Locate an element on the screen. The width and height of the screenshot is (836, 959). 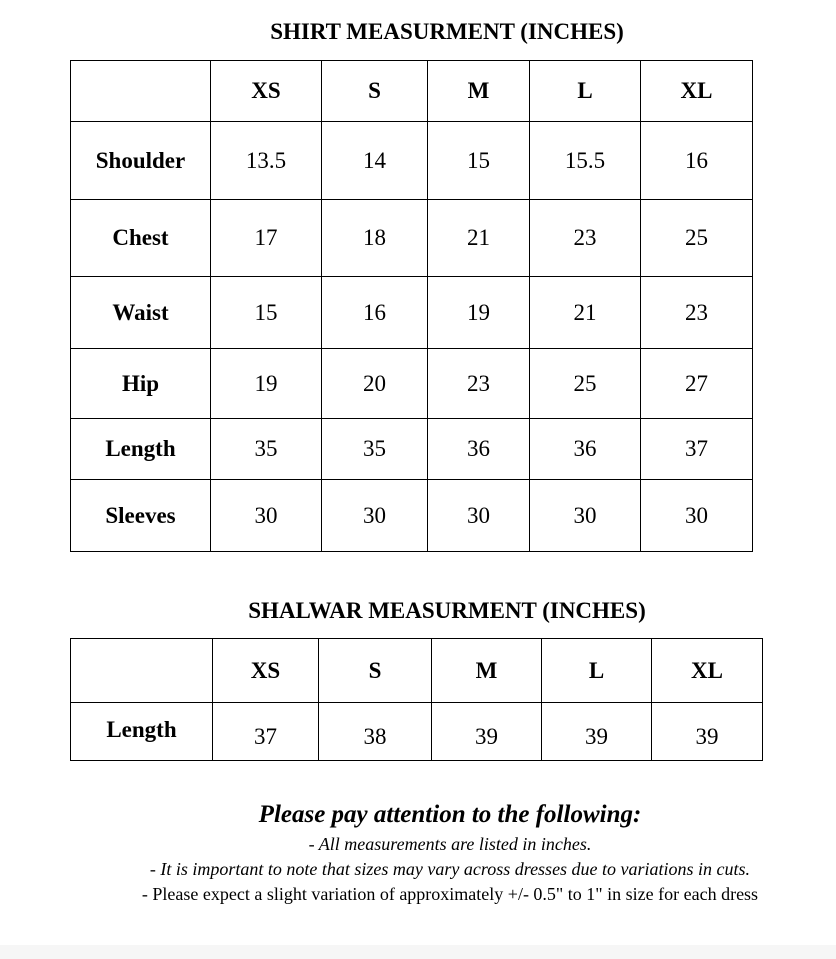
row-label: Sleeves is located at coordinates (140, 515).